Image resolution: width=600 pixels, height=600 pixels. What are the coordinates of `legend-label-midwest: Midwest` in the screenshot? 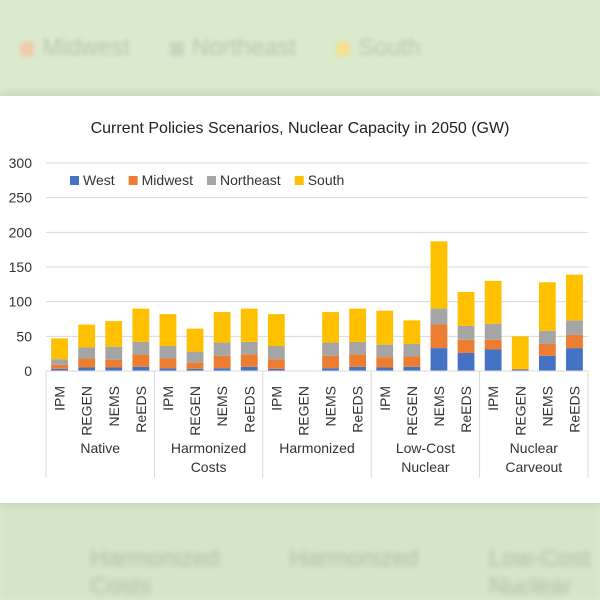 It's located at (167, 180).